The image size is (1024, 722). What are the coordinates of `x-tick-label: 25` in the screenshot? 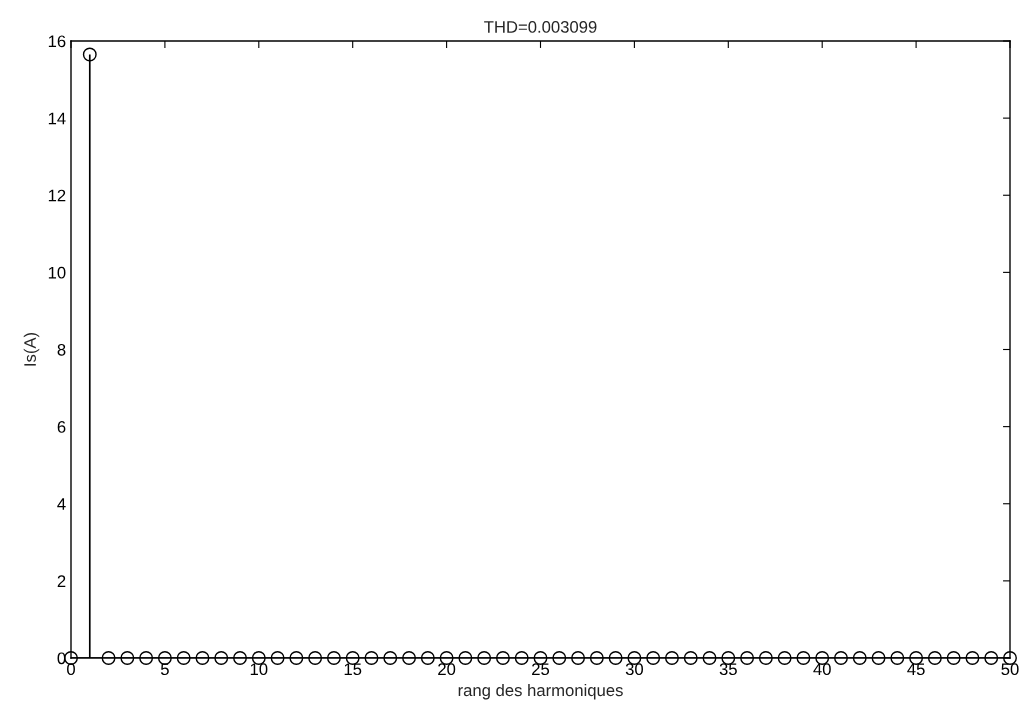 It's located at (541, 669).